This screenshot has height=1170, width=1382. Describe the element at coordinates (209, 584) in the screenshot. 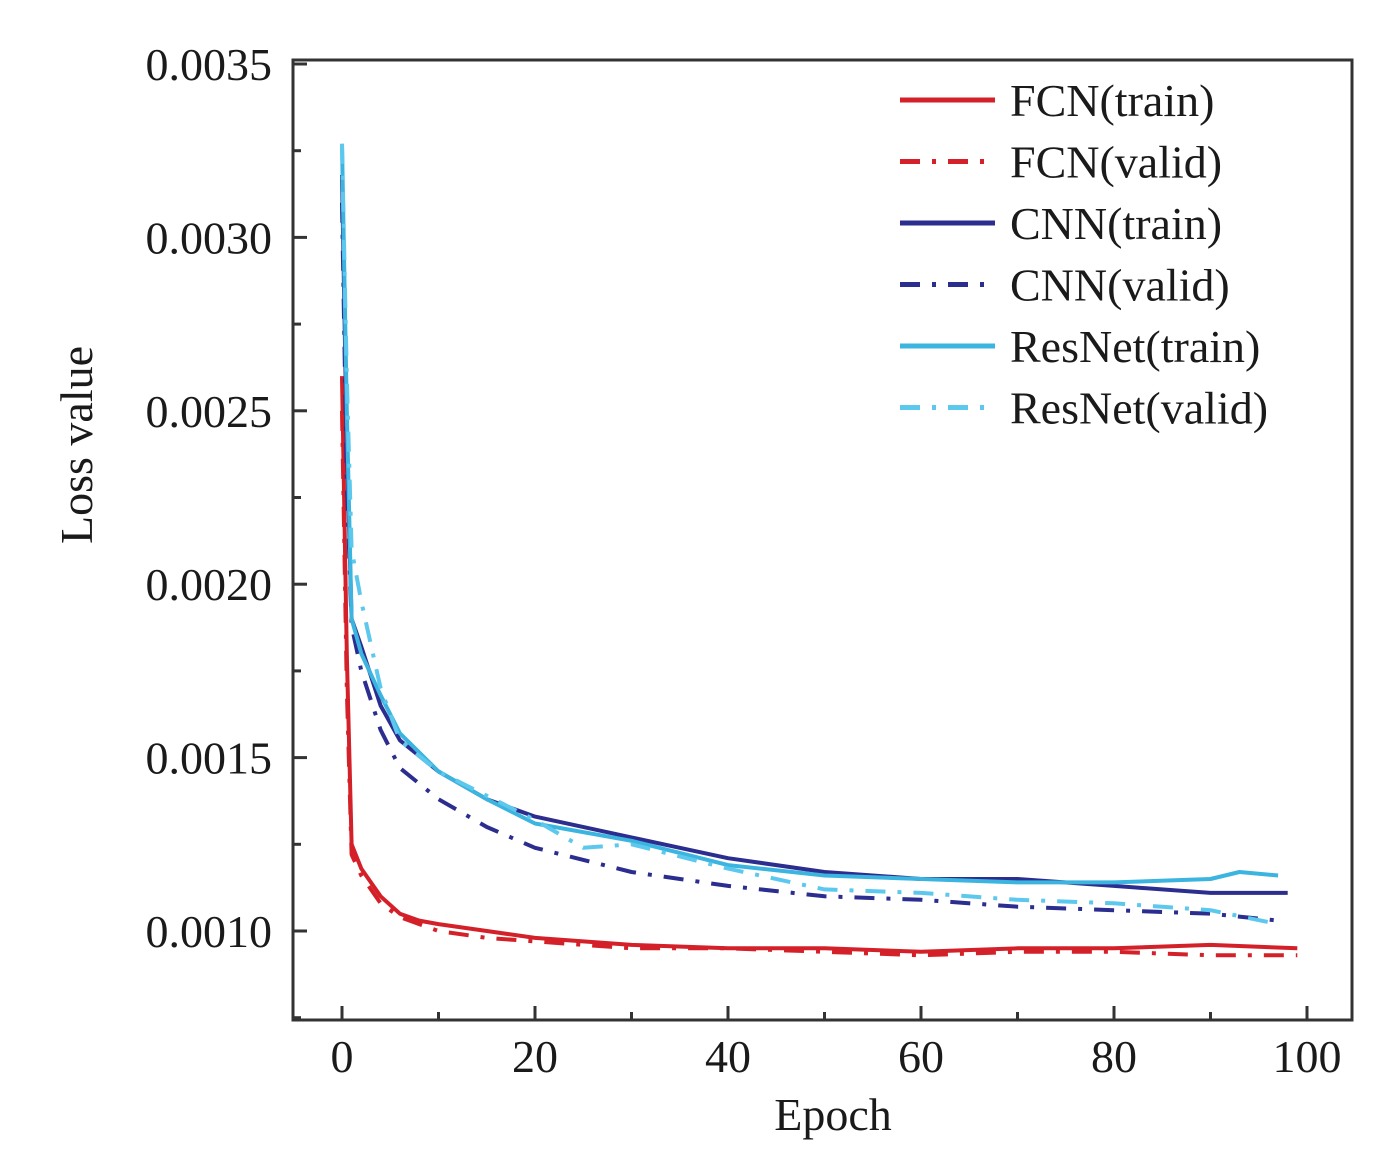

I see `y-tick-label: 0.0020` at that location.